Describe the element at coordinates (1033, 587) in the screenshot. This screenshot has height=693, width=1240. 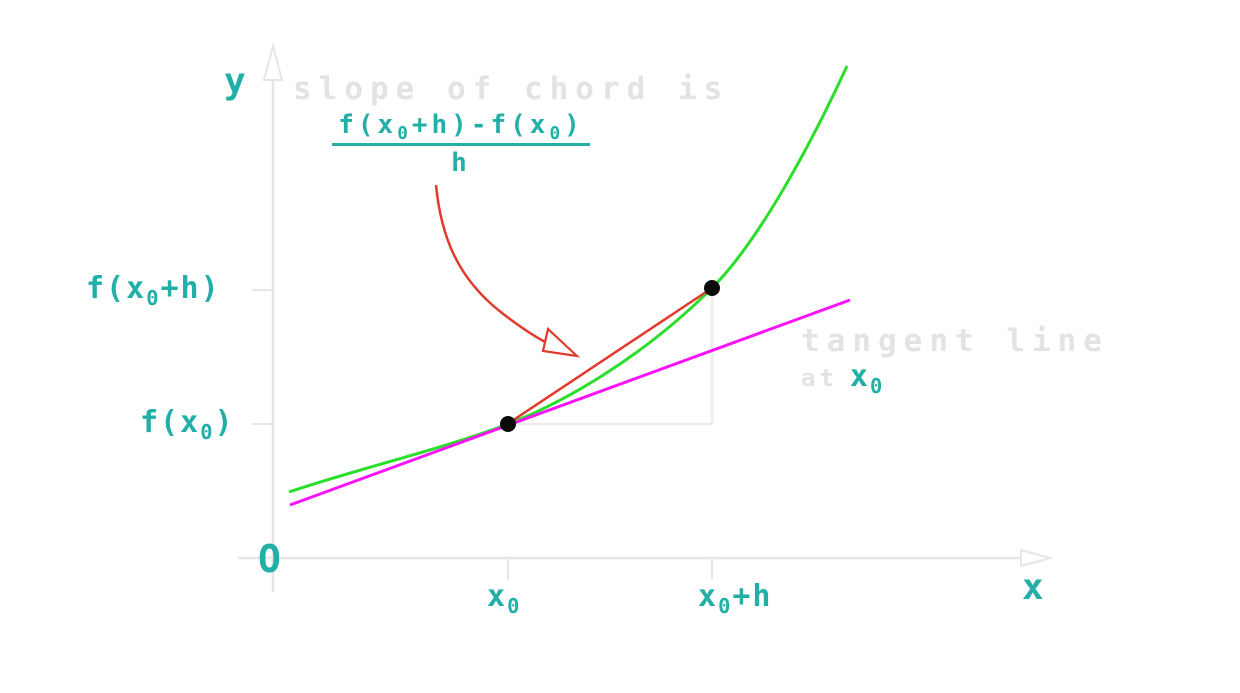
I see `x-axis-label: x` at that location.